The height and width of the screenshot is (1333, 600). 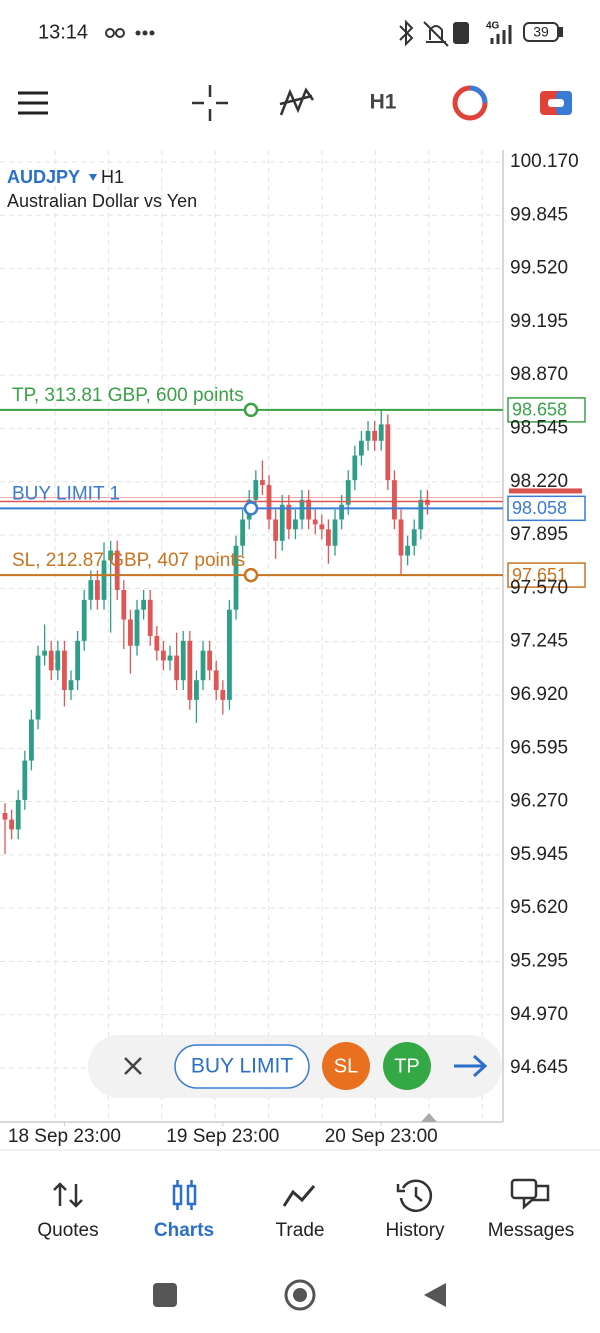 I want to click on clock: 13:14, so click(x=63, y=32).